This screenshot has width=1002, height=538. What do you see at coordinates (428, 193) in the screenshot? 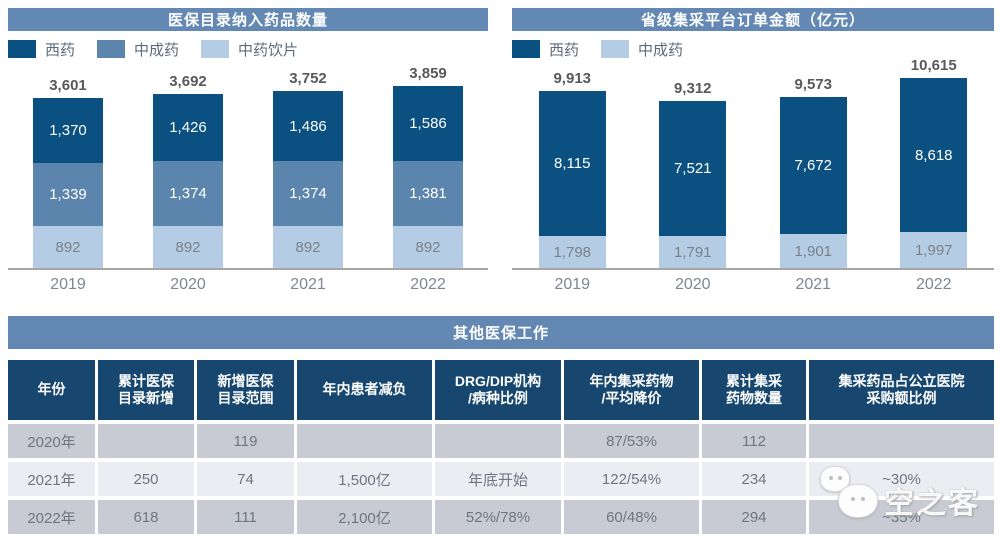
I see `bar-segment: 1,381` at bounding box center [428, 193].